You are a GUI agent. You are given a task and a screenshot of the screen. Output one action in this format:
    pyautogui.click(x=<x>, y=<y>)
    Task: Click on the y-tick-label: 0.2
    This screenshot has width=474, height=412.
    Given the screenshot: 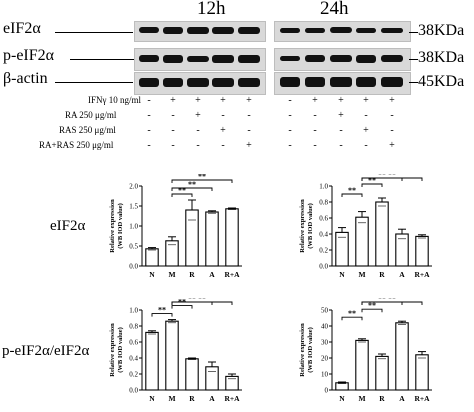 What is the action you would take?
    pyautogui.click(x=133, y=375)
    